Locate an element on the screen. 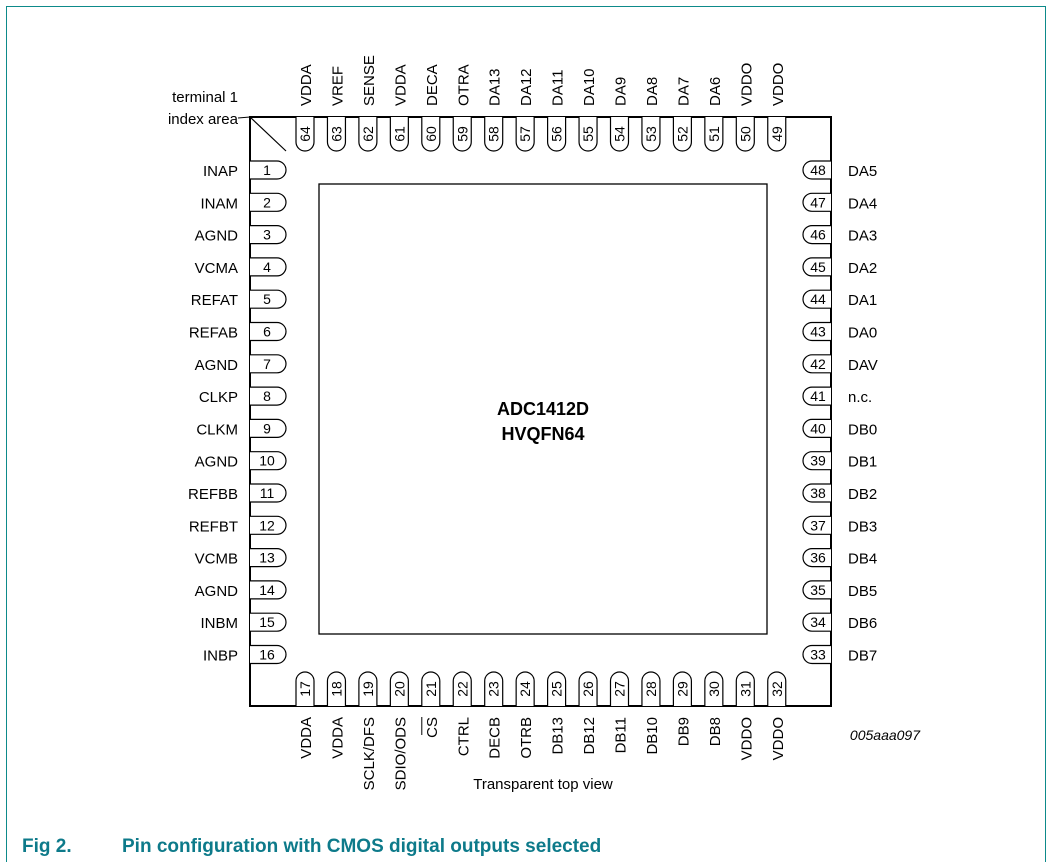 The image size is (1052, 867). pin-top-60: 60 DECA is located at coordinates (431, 108).